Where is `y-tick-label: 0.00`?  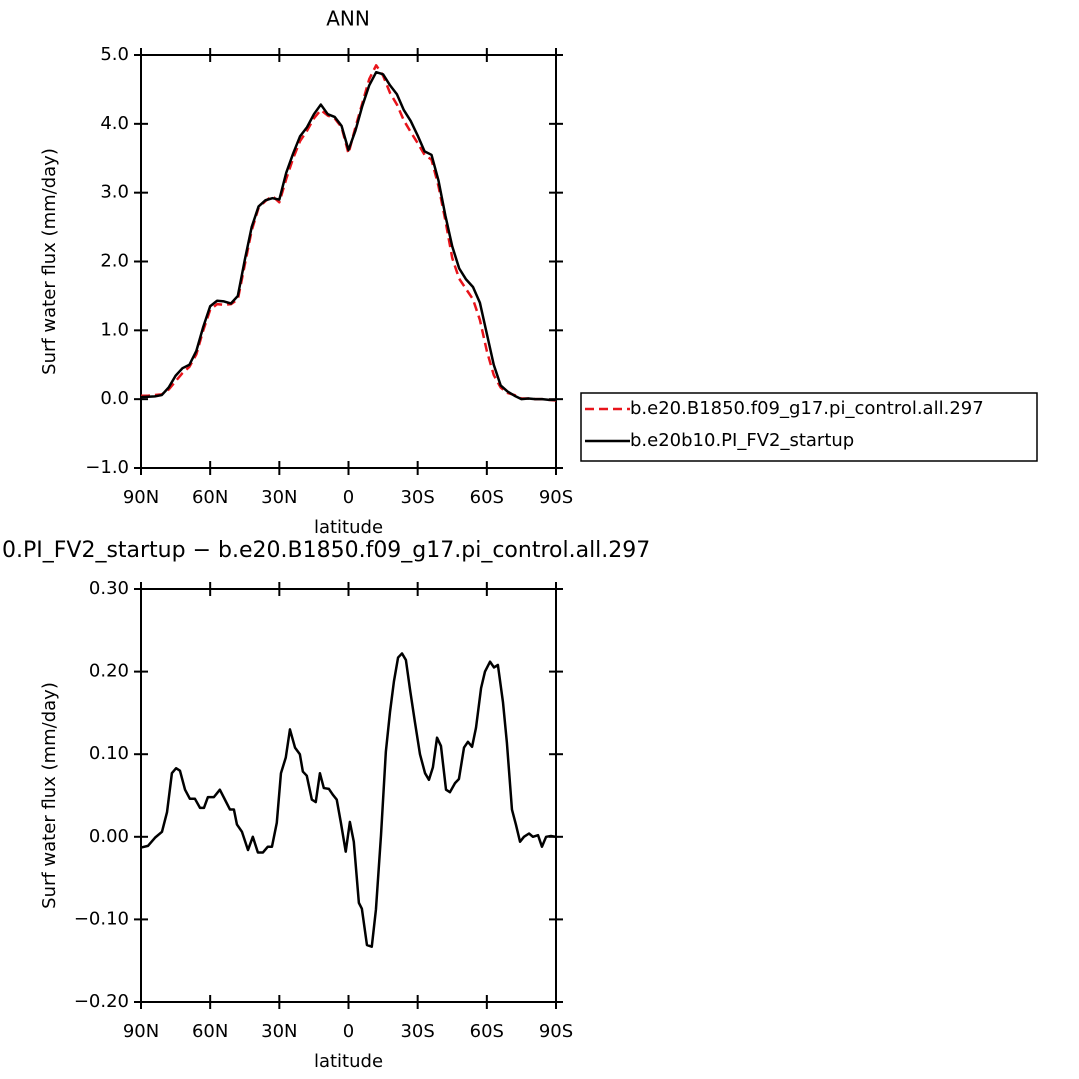
y-tick-label: 0.00 is located at coordinates (109, 836).